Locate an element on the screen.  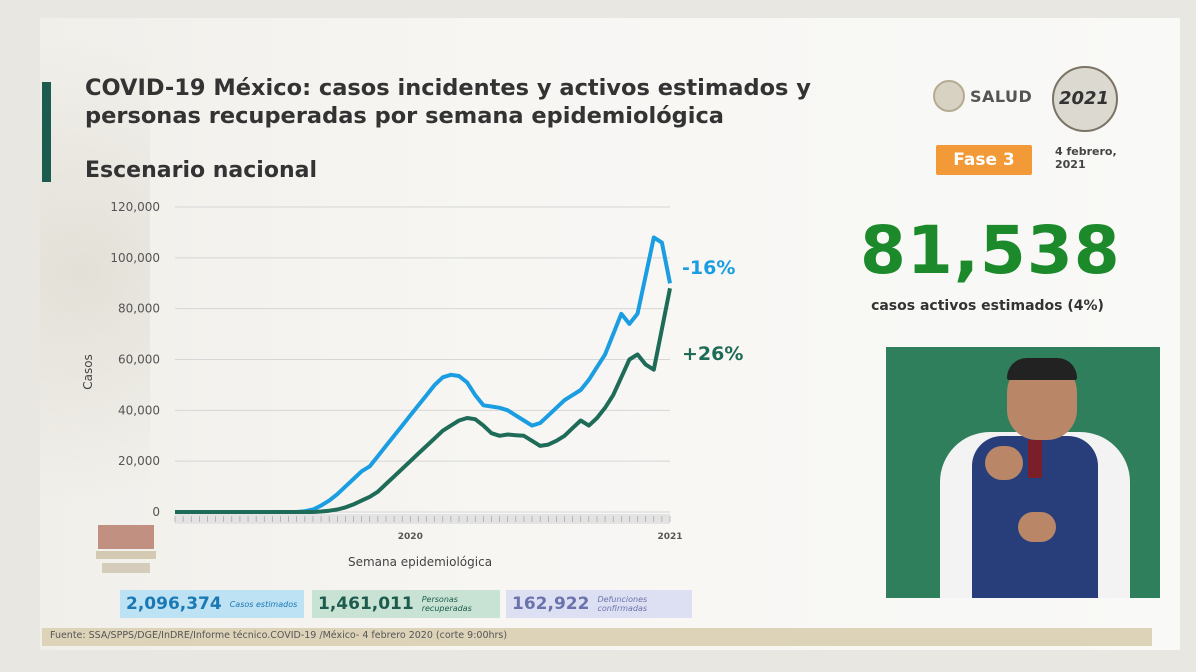
y-axis-label: Casos is located at coordinates (88, 372).